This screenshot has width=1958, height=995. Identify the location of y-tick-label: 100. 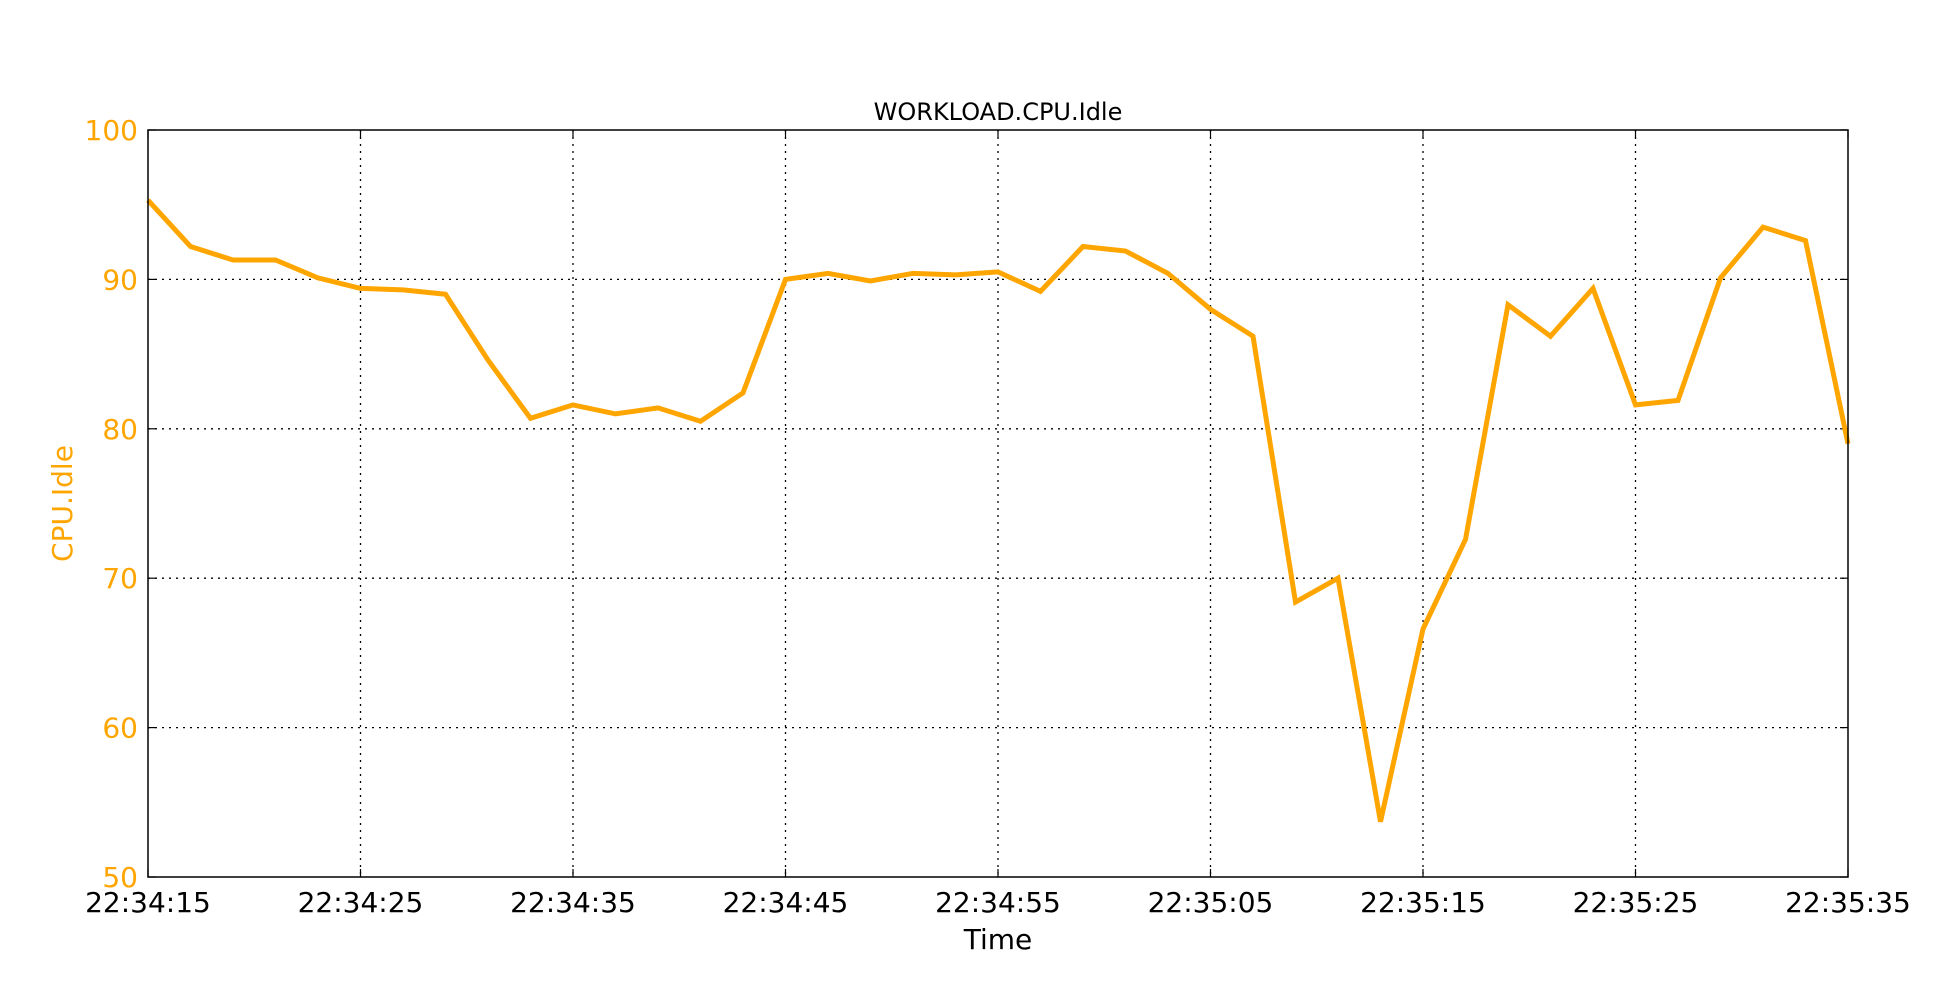
(111, 130).